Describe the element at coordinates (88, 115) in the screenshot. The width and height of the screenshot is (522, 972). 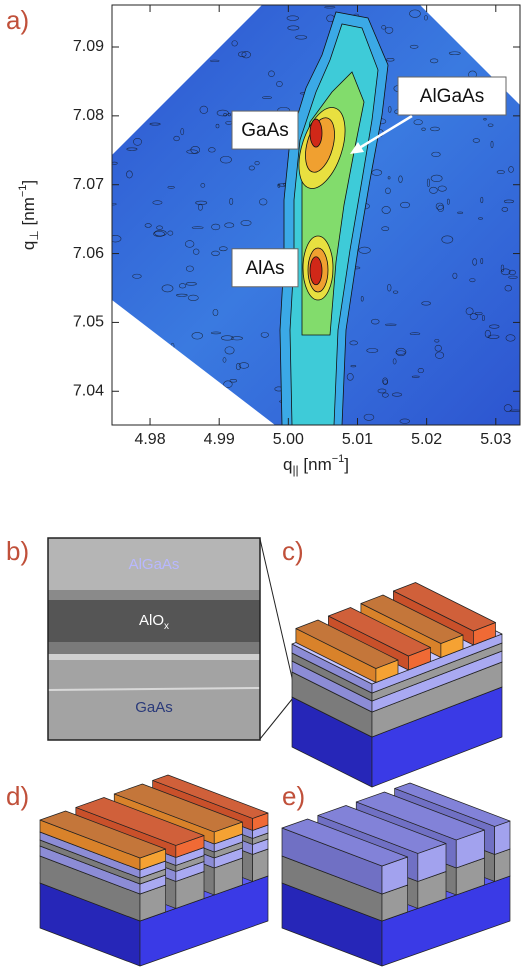
I see `y-tick-label: 7.08` at that location.